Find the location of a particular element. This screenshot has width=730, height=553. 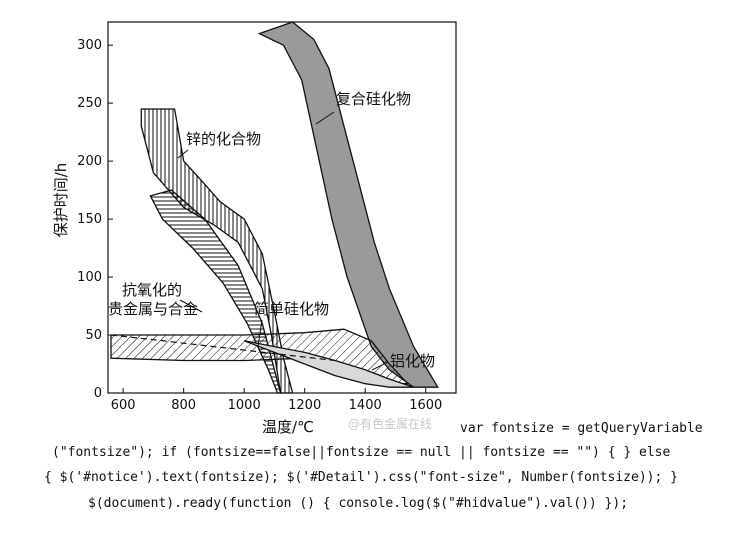

label-composite-silicides: 复合硅化物 is located at coordinates (373, 99).